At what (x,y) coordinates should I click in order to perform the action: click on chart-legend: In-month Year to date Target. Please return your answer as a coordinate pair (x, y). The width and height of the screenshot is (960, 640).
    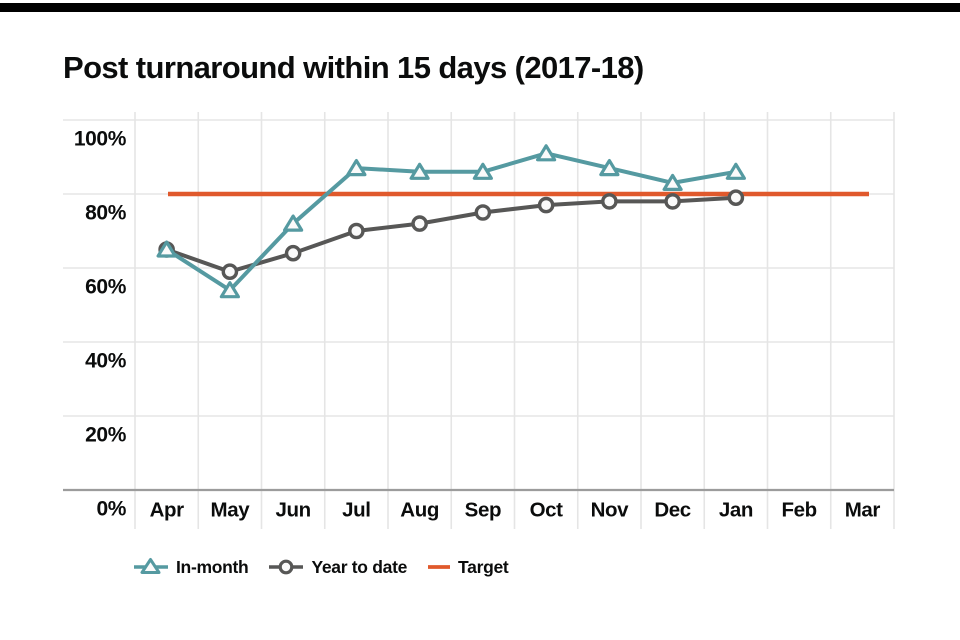
    Looking at the image, I should click on (321, 567).